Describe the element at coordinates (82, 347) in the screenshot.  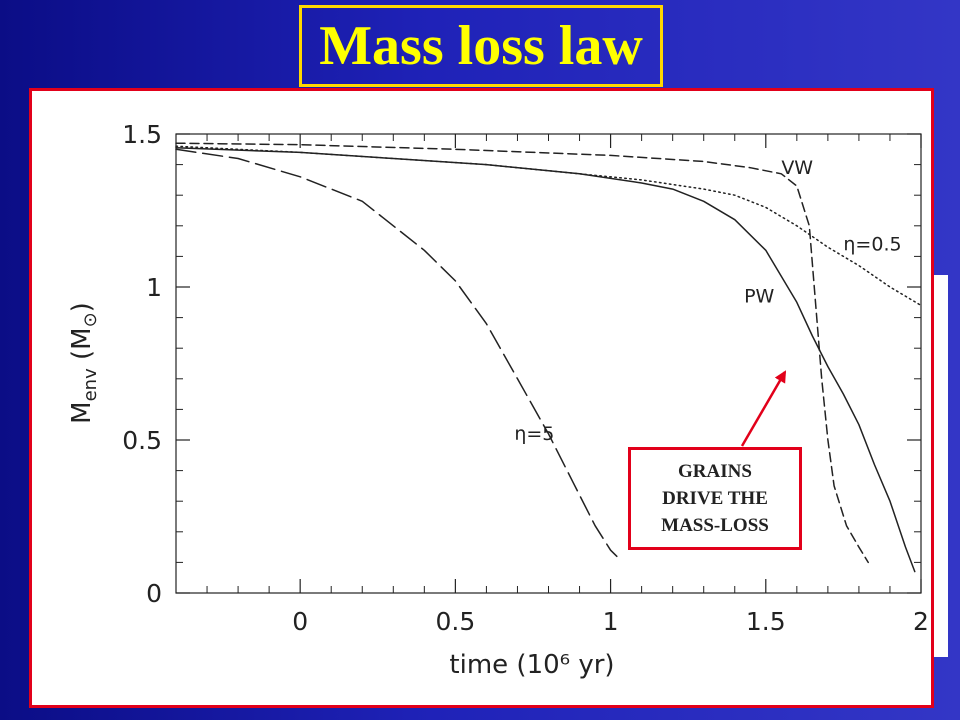
I see `y-axis-label-unit: (M` at that location.